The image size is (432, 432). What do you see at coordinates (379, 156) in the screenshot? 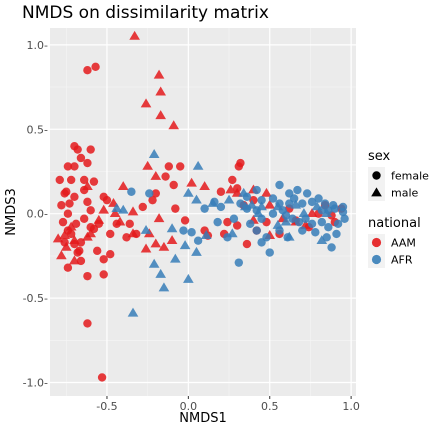
I see `legend-title: sex` at bounding box center [379, 156].